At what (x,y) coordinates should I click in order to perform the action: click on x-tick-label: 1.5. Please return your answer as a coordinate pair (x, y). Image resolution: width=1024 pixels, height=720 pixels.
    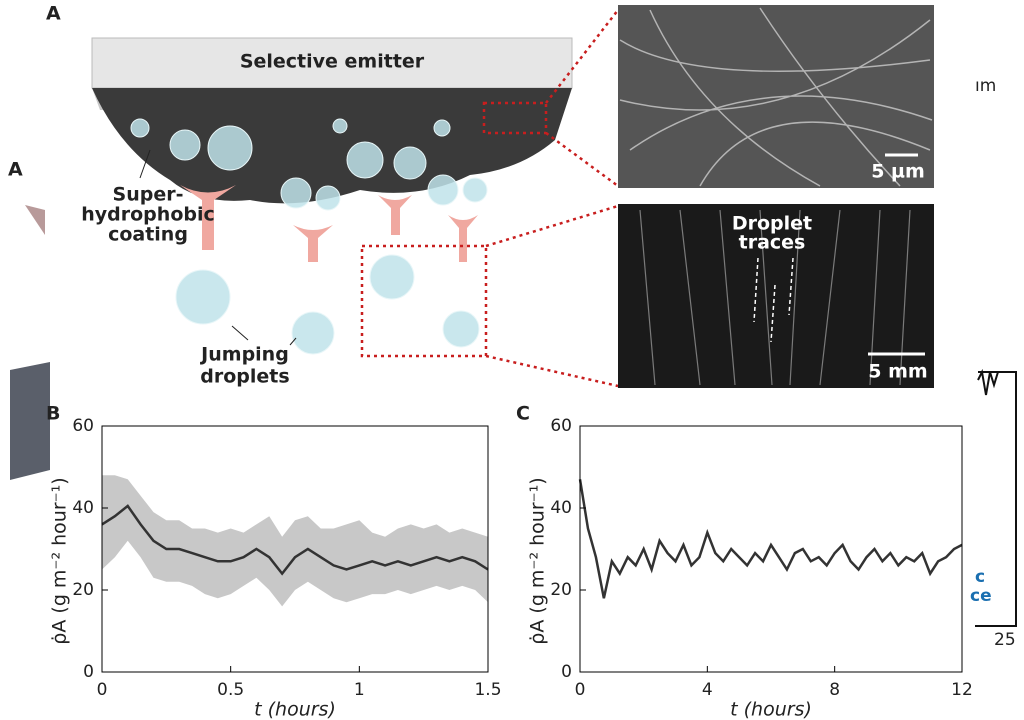
    Looking at the image, I should click on (487, 690).